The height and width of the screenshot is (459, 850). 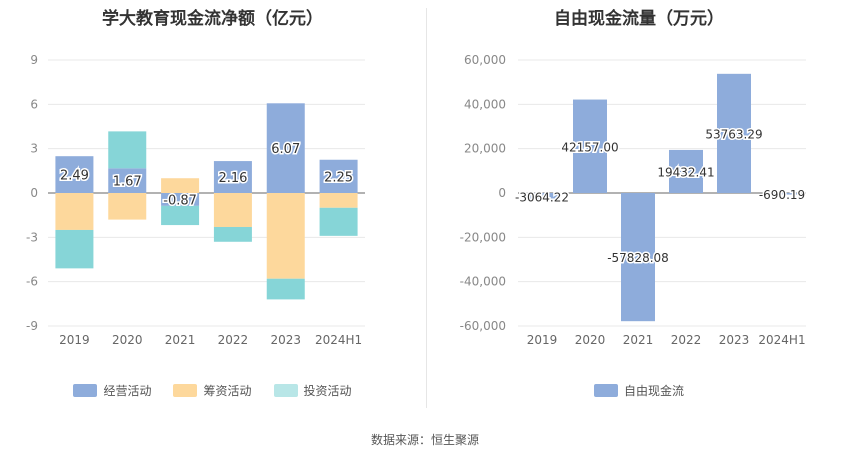 I want to click on data-label: -57828.08, so click(x=638, y=258).